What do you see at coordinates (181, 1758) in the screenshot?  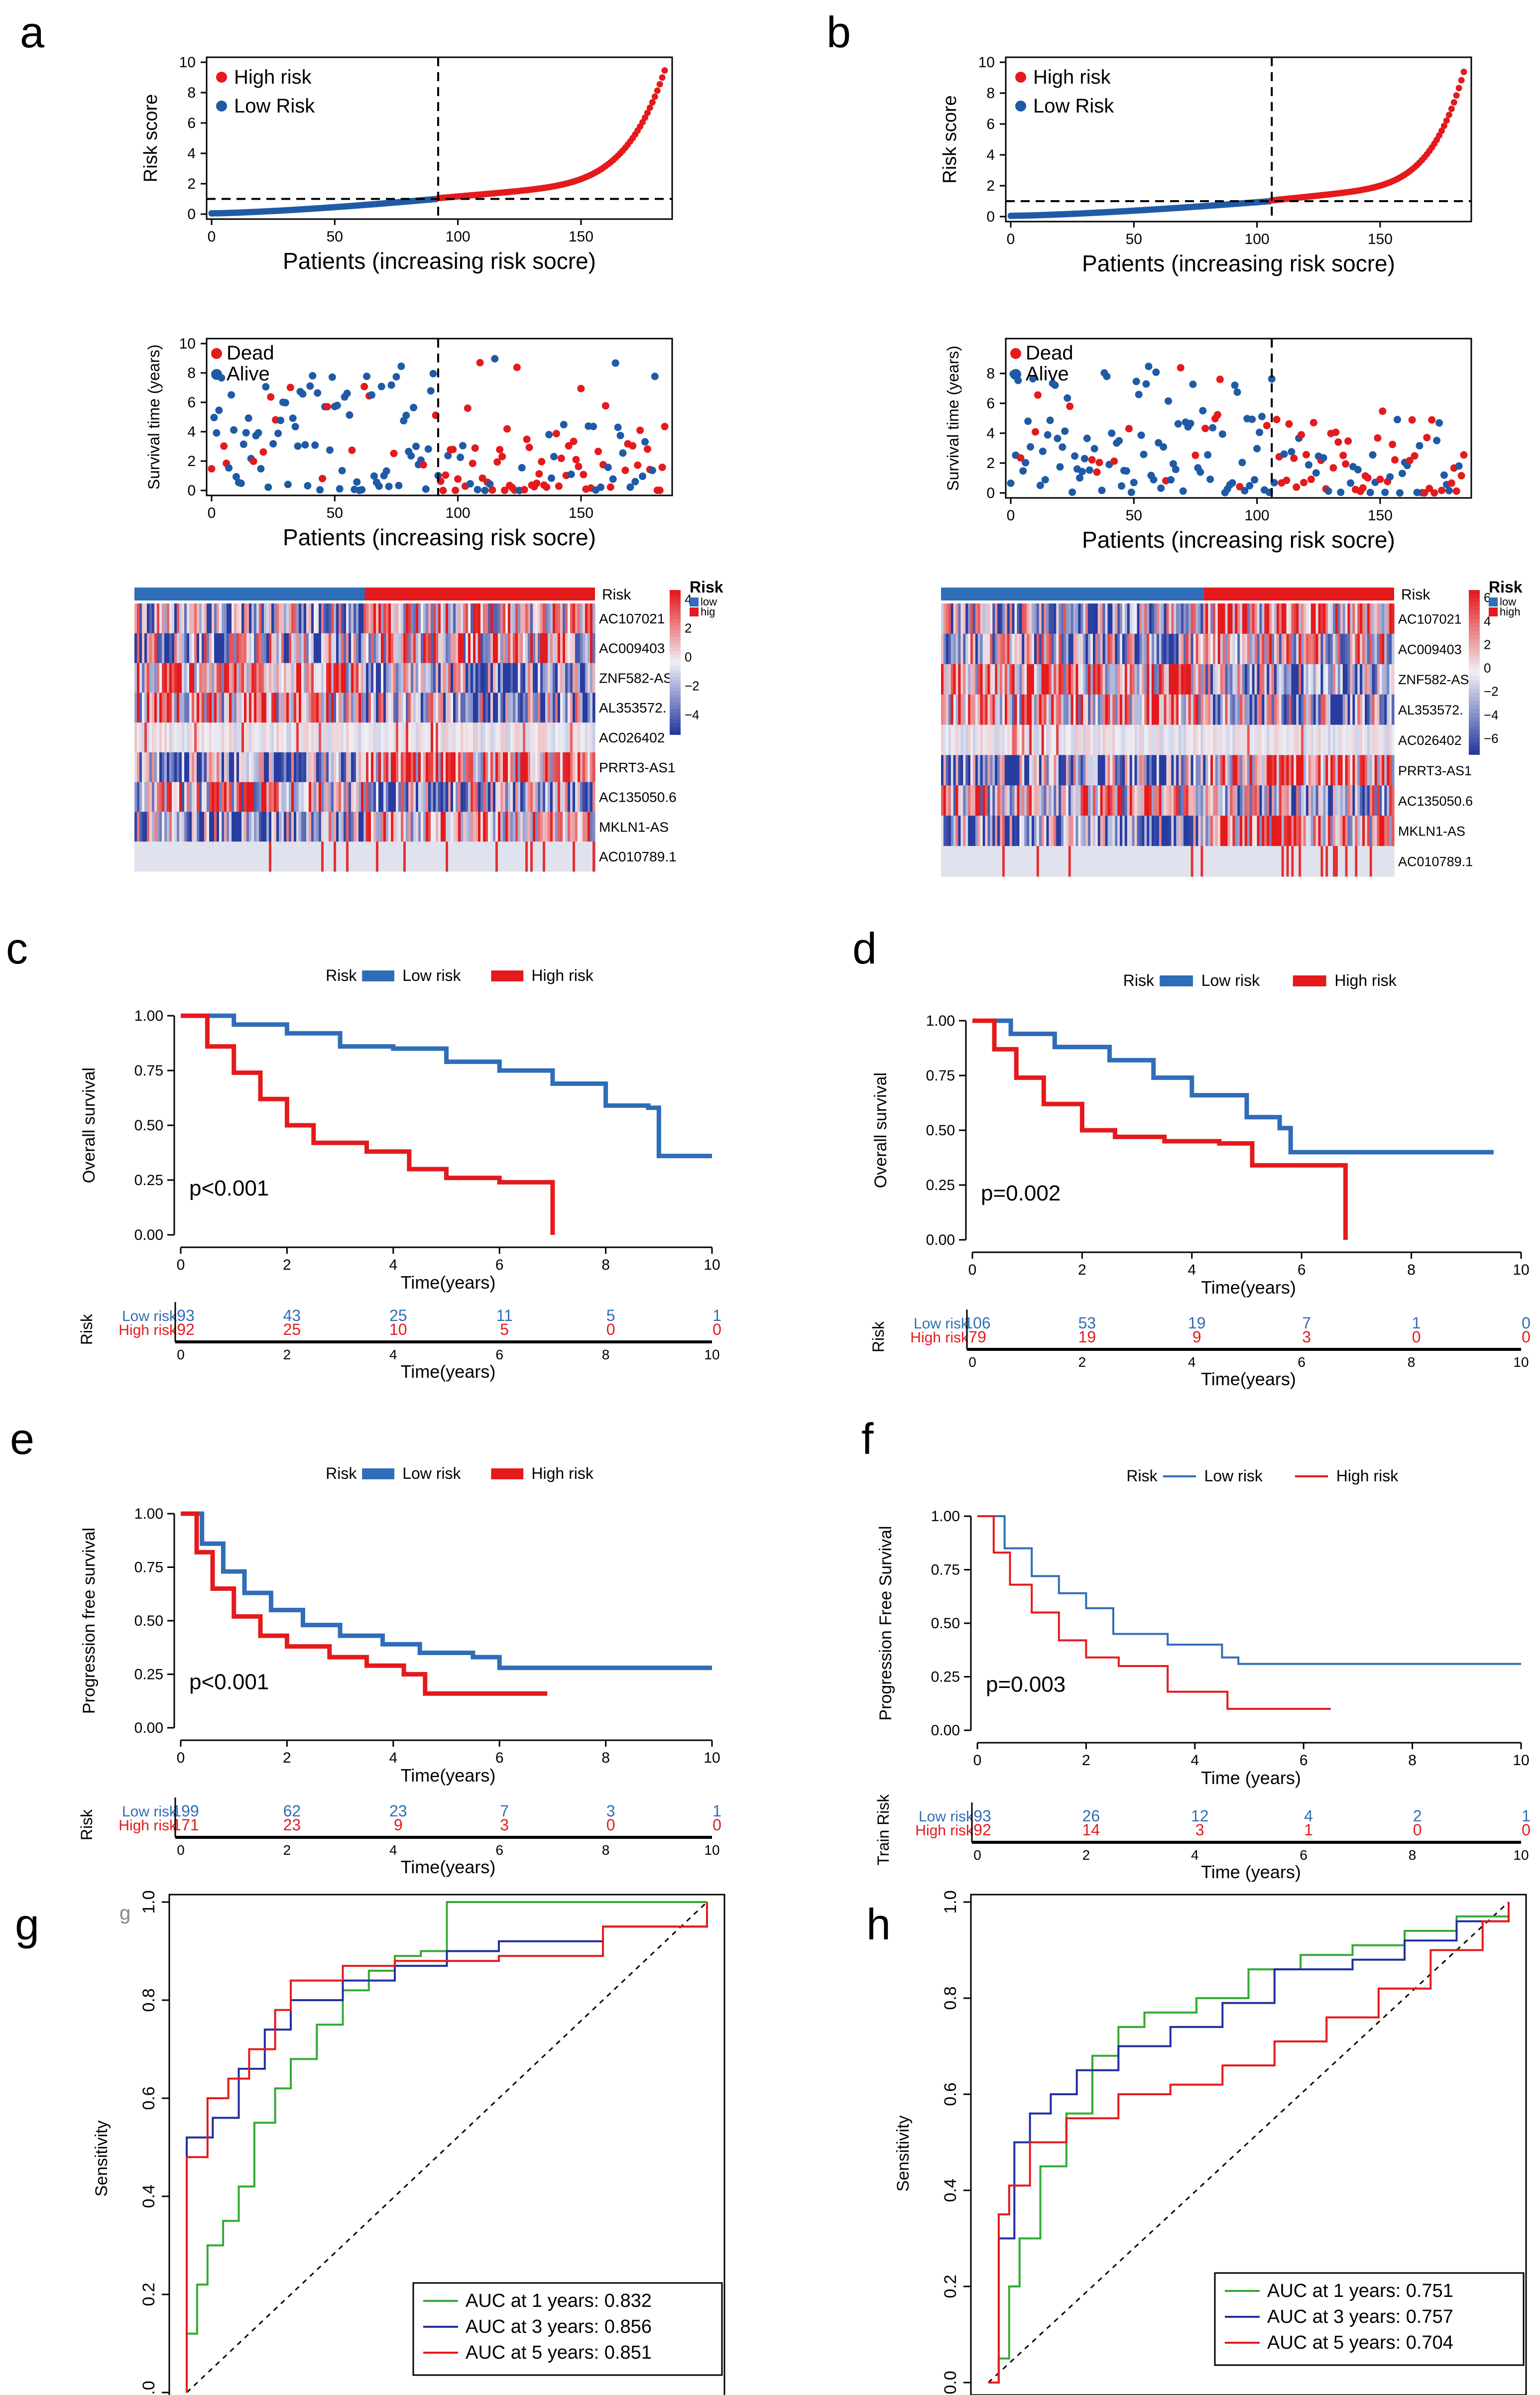 I see `x-tick-label: 0` at bounding box center [181, 1758].